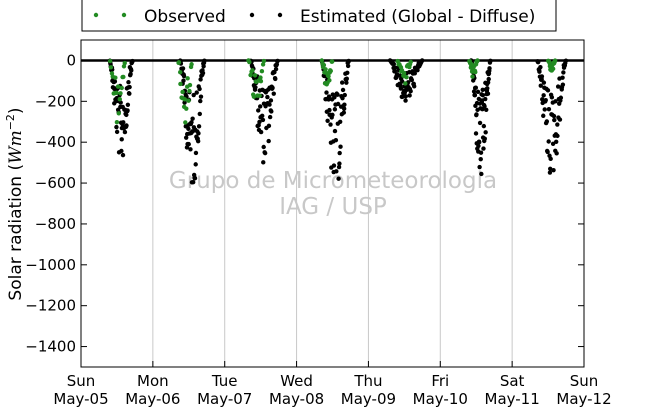 The width and height of the screenshot is (650, 409). I want to click on x-tick-date-5: May-10, so click(440, 399).